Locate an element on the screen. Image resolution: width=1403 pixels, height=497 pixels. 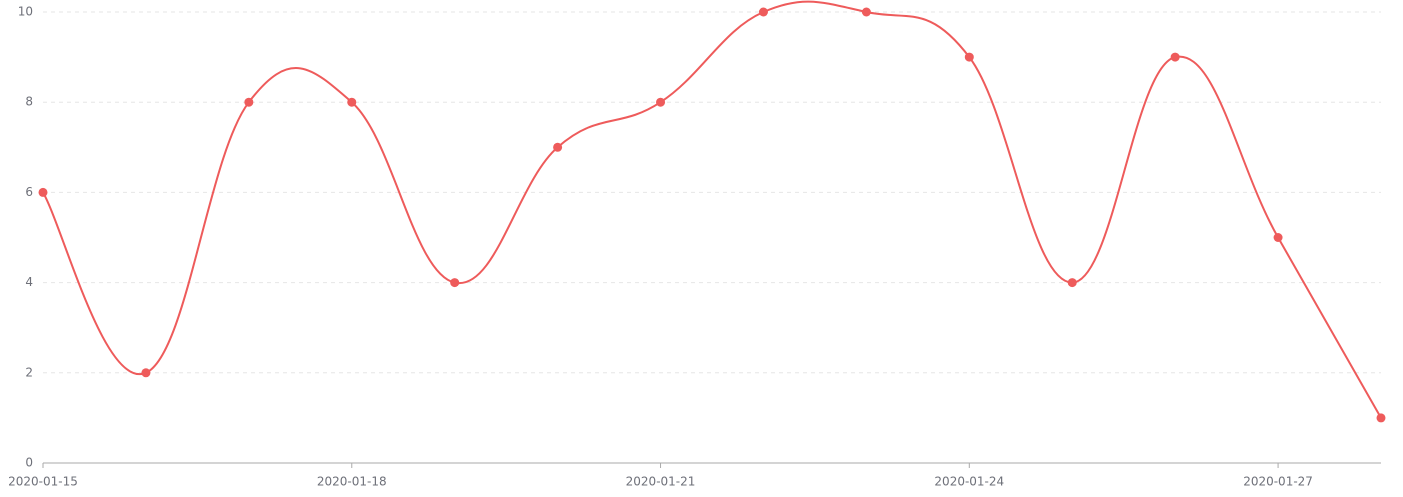
x-tick-label: 2020-01-27 is located at coordinates (1278, 482).